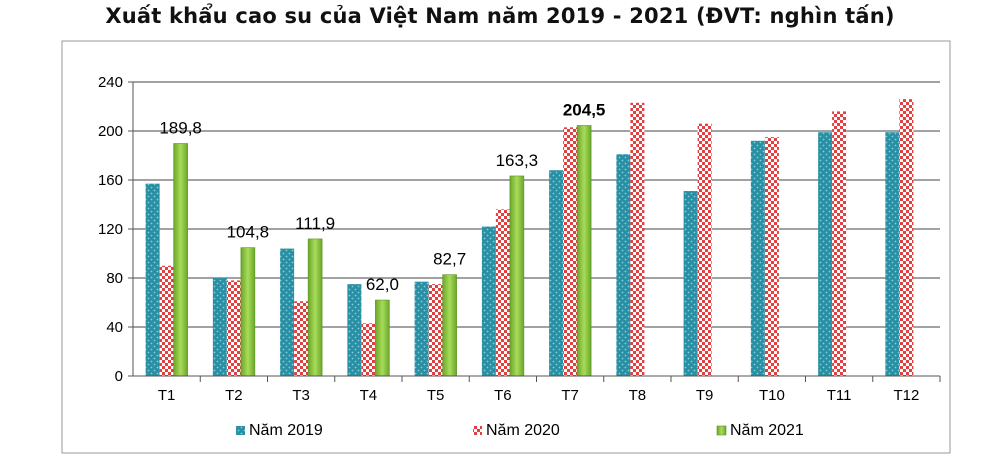 Image resolution: width=1000 pixels, height=461 pixels. I want to click on bar-năm-2019-t12, so click(892, 254).